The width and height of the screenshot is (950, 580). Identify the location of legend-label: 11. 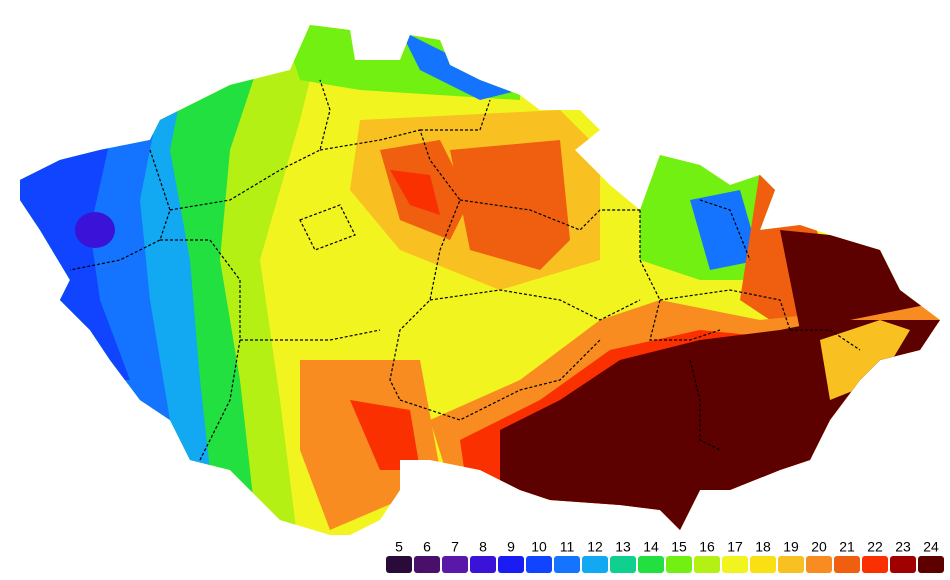
(567, 547).